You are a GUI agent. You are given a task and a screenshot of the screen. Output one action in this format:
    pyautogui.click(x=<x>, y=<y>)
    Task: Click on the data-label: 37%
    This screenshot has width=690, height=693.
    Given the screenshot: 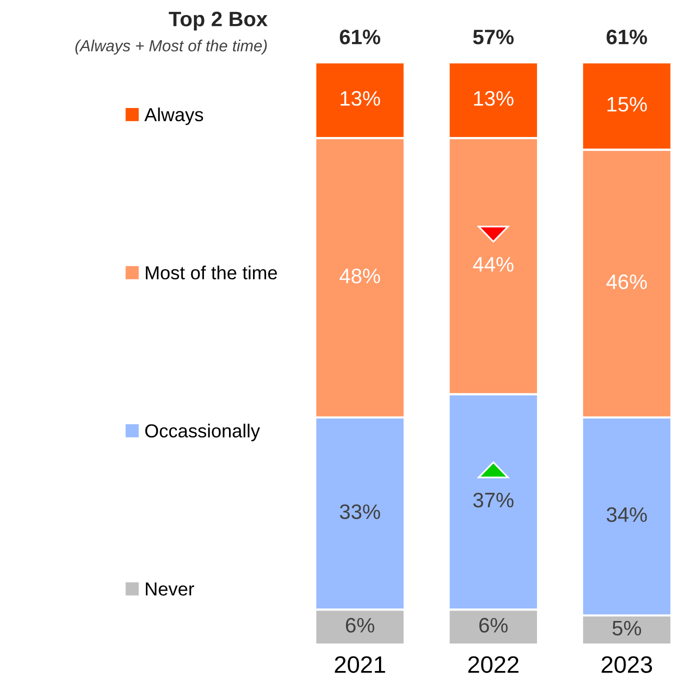 What is the action you would take?
    pyautogui.click(x=493, y=500)
    